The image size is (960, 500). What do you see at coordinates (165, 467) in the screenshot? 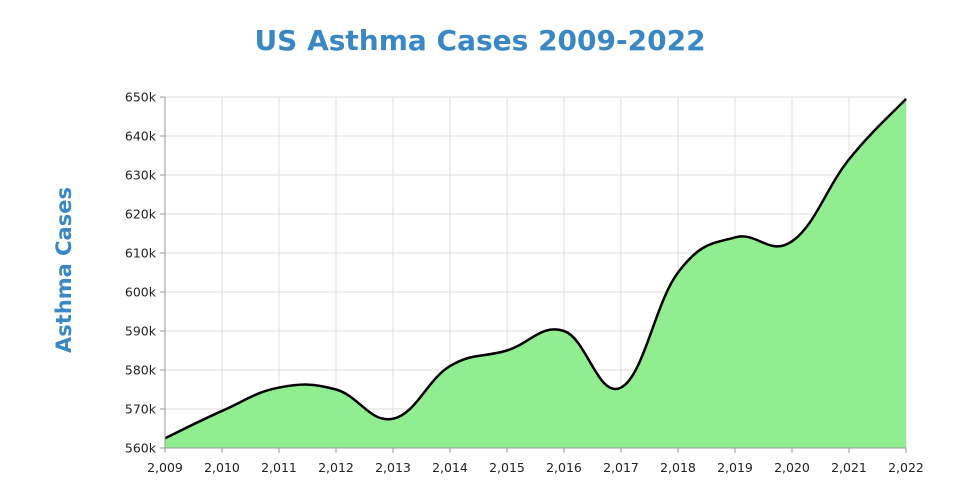
I see `x-tick-label: 2,009` at bounding box center [165, 467].